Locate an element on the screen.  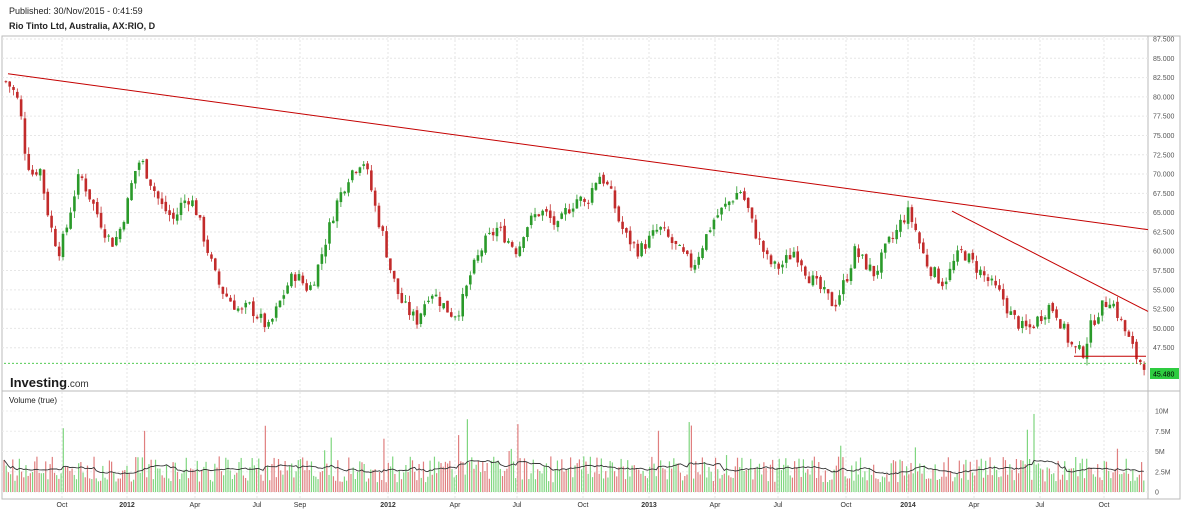
price-tick-label: 50.000 is located at coordinates (1164, 329).